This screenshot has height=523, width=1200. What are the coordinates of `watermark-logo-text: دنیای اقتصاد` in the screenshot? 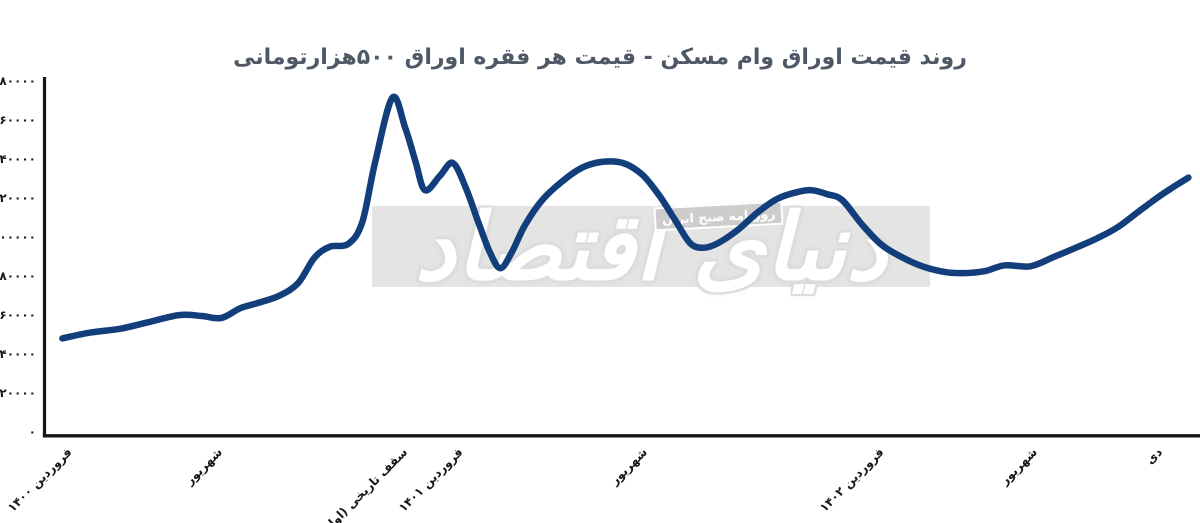 It's located at (651, 247).